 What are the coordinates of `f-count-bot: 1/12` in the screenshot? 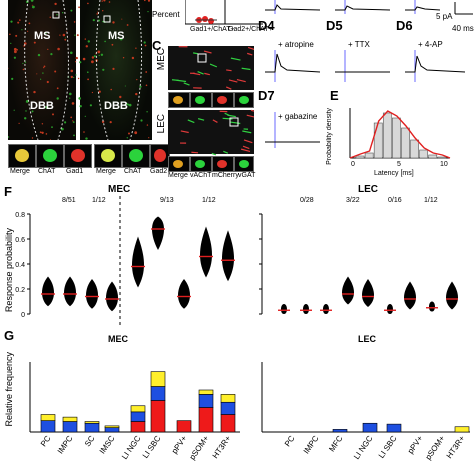 It's located at (209, 200).